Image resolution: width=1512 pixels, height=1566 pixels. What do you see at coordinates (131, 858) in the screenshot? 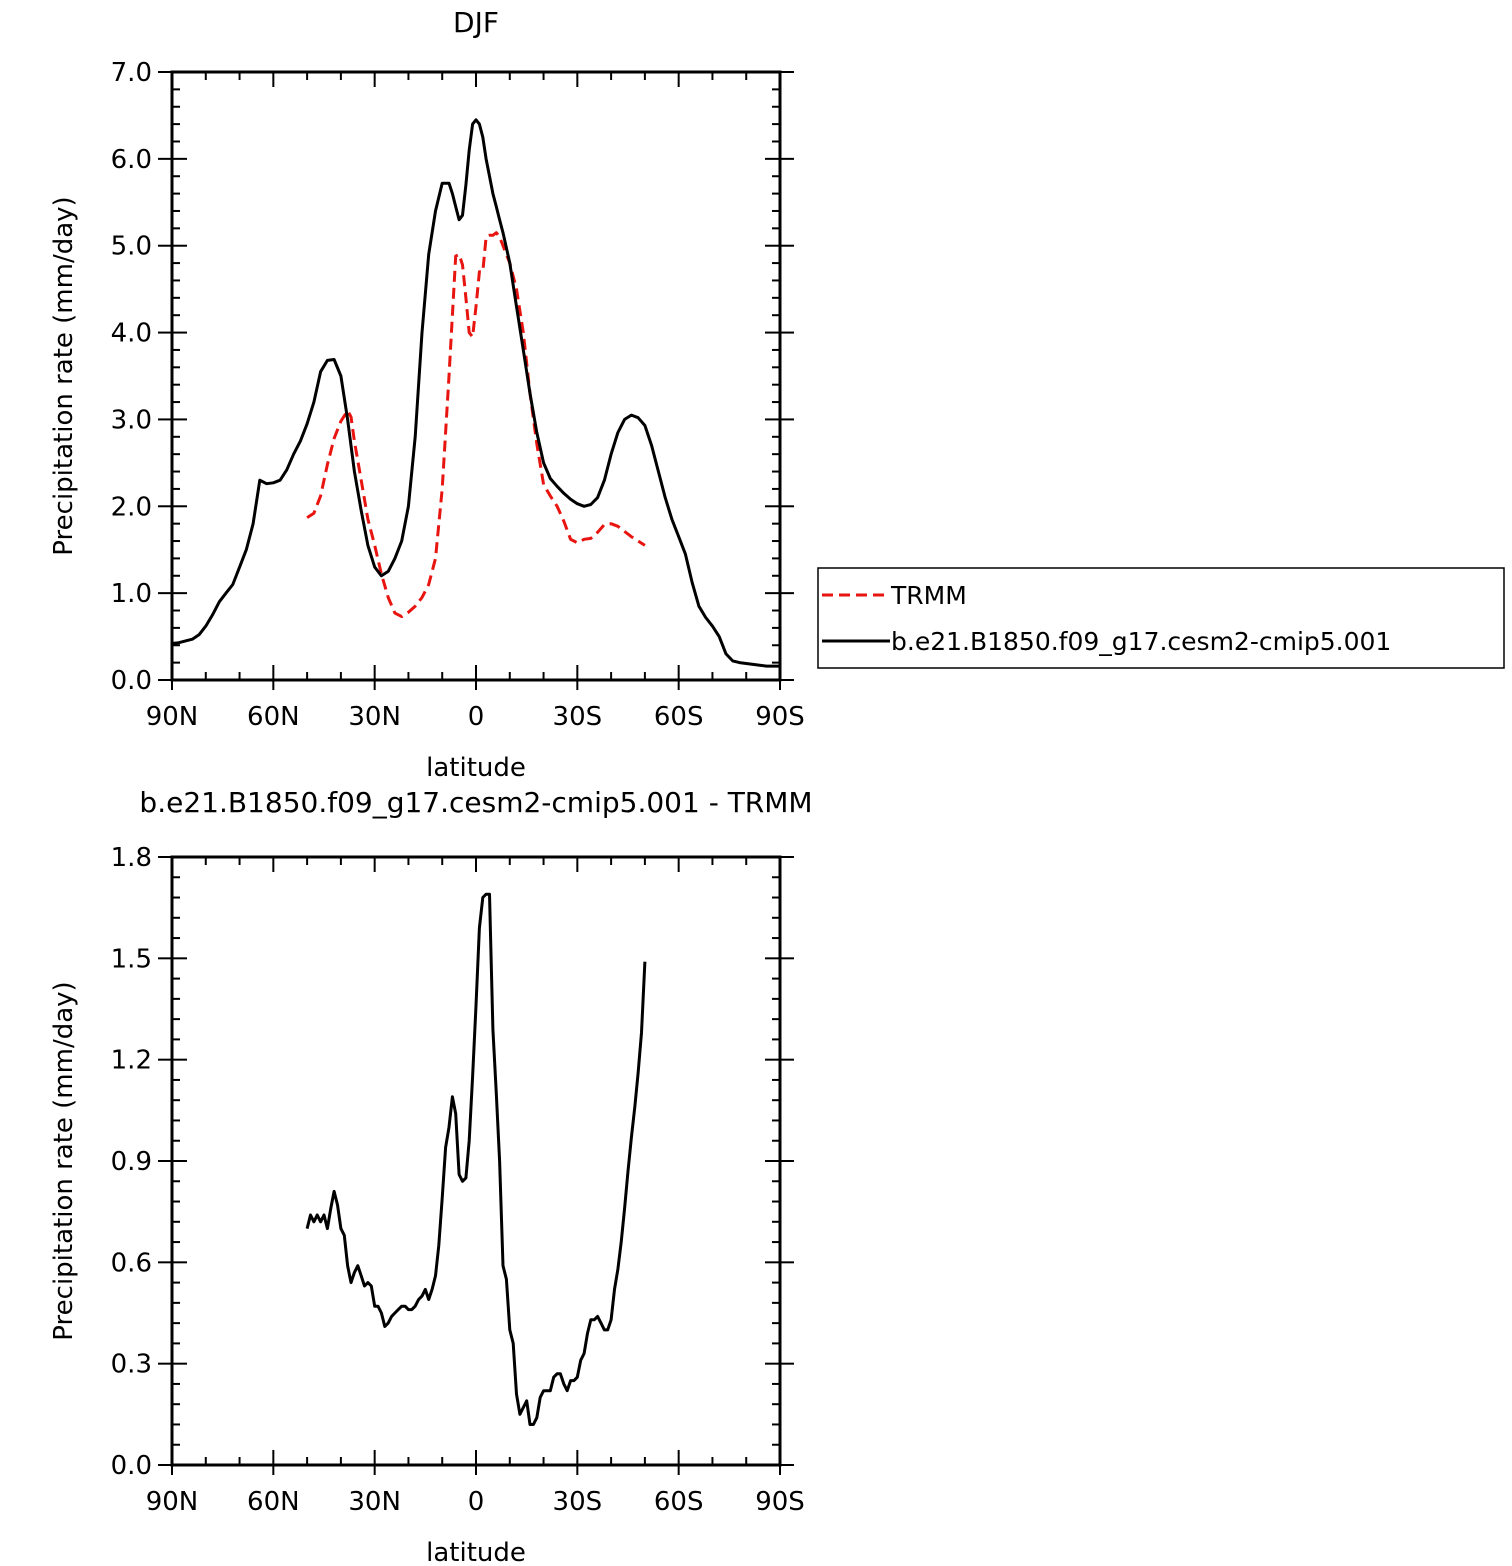
I see `y-tick-label: 1.8` at bounding box center [131, 858].